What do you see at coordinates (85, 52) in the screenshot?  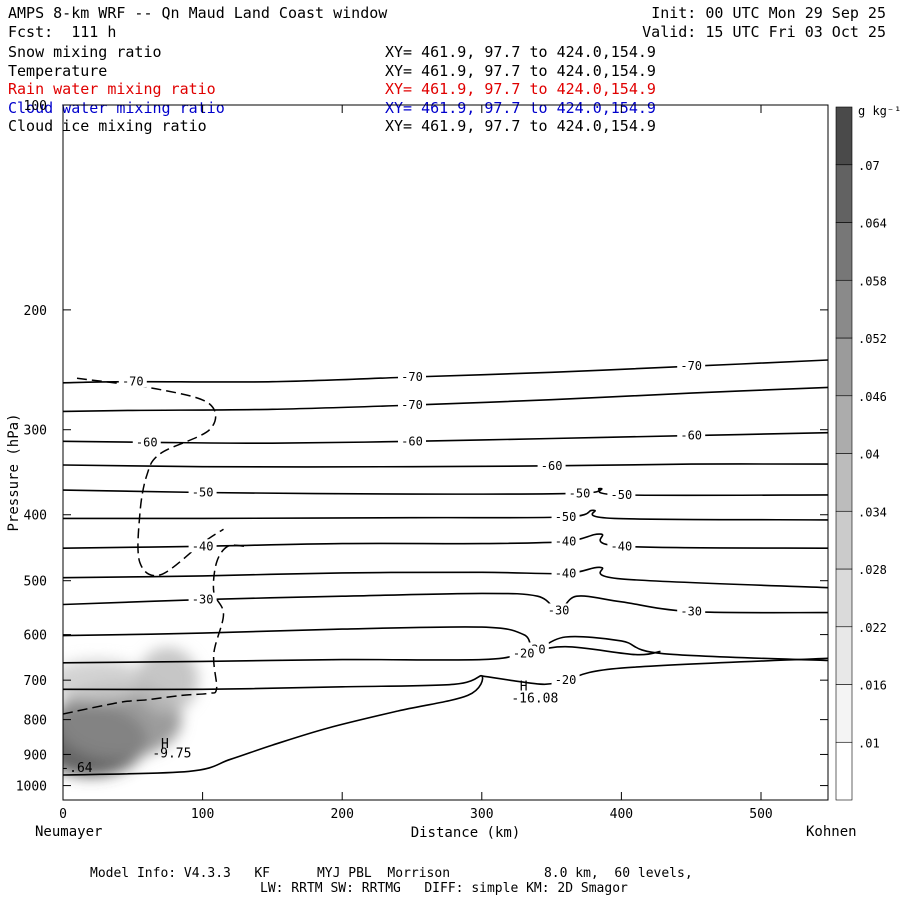 I see `legend-field-name: Snow mixing ratio` at bounding box center [85, 52].